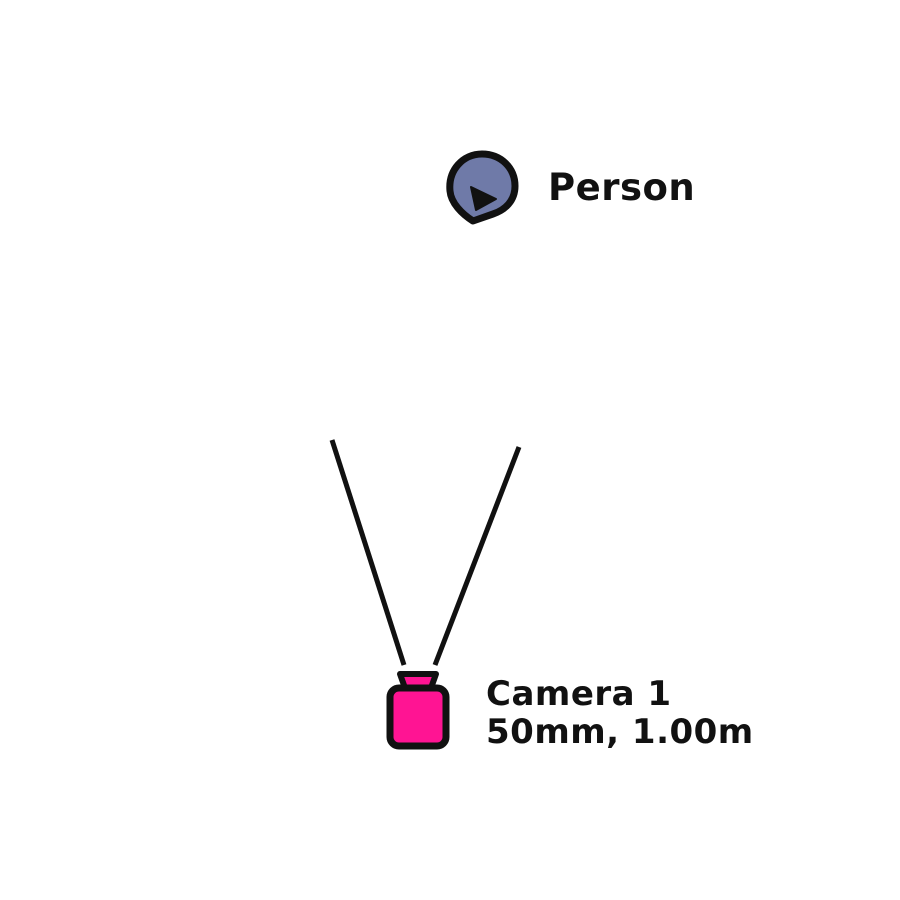 This screenshot has width=900, height=900. Describe the element at coordinates (620, 732) in the screenshot. I see `camera-spec-label: 50mm, 1.00m` at that location.